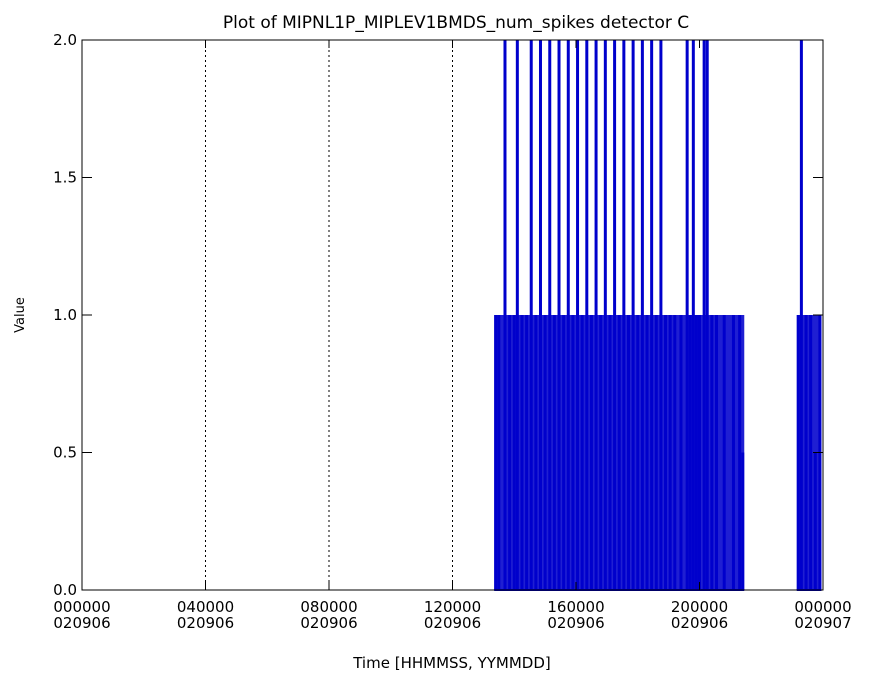 This screenshot has height=687, width=873. I want to click on x-tick-label-time: 200000, so click(699, 607).